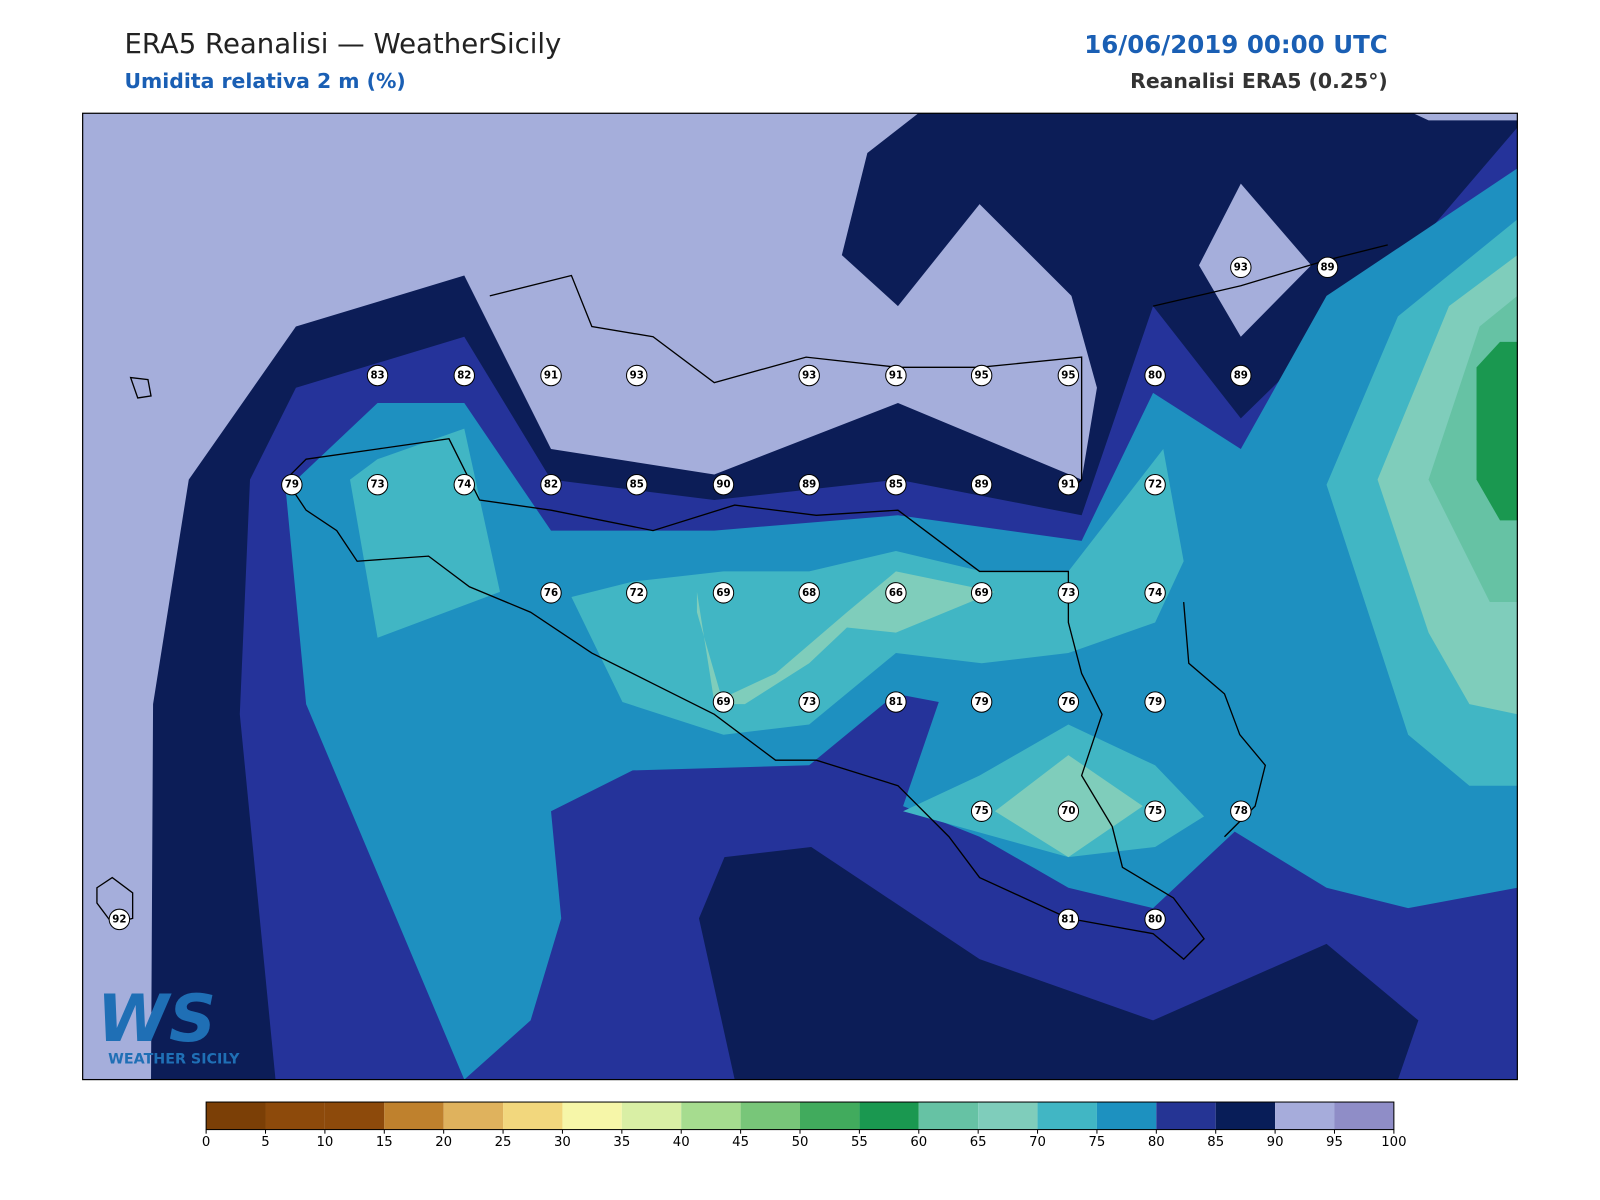 This screenshot has width=1600, height=1200. What do you see at coordinates (562, 1142) in the screenshot?
I see `colorbar-tick-label: 30` at bounding box center [562, 1142].